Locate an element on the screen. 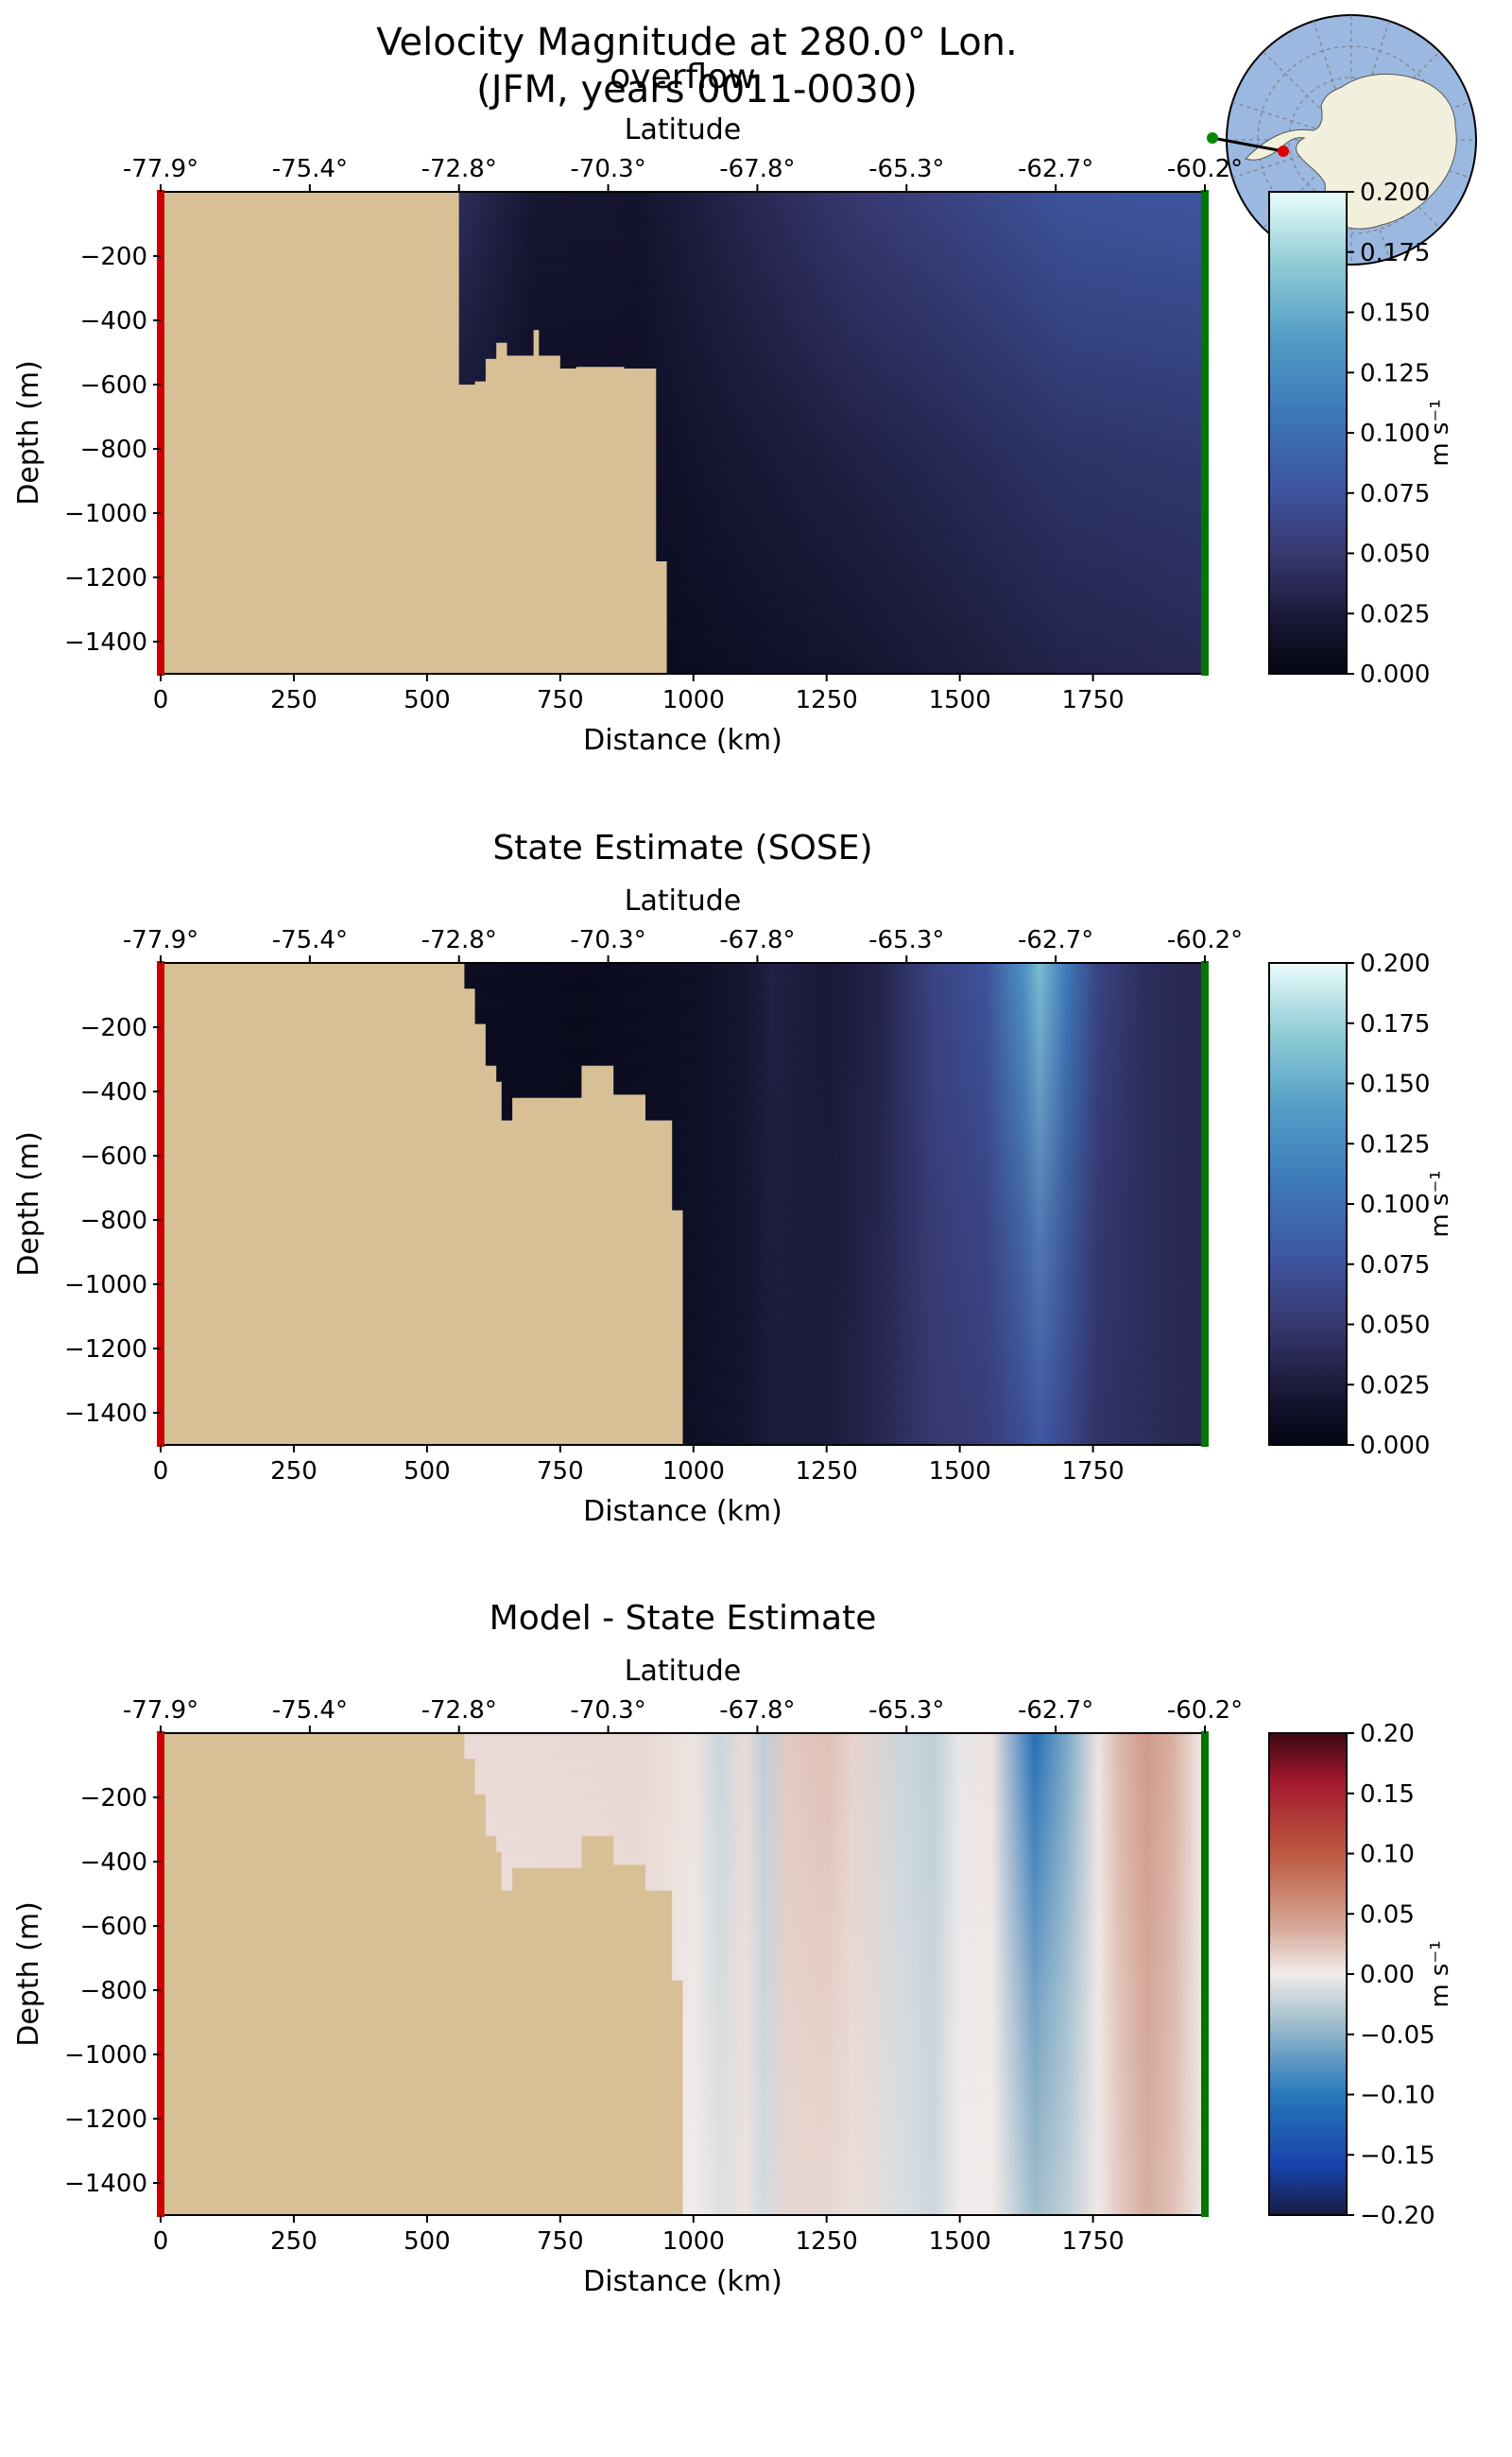 The height and width of the screenshot is (2457, 1512). colorbar-tick-label: 0.150 is located at coordinates (1395, 314).